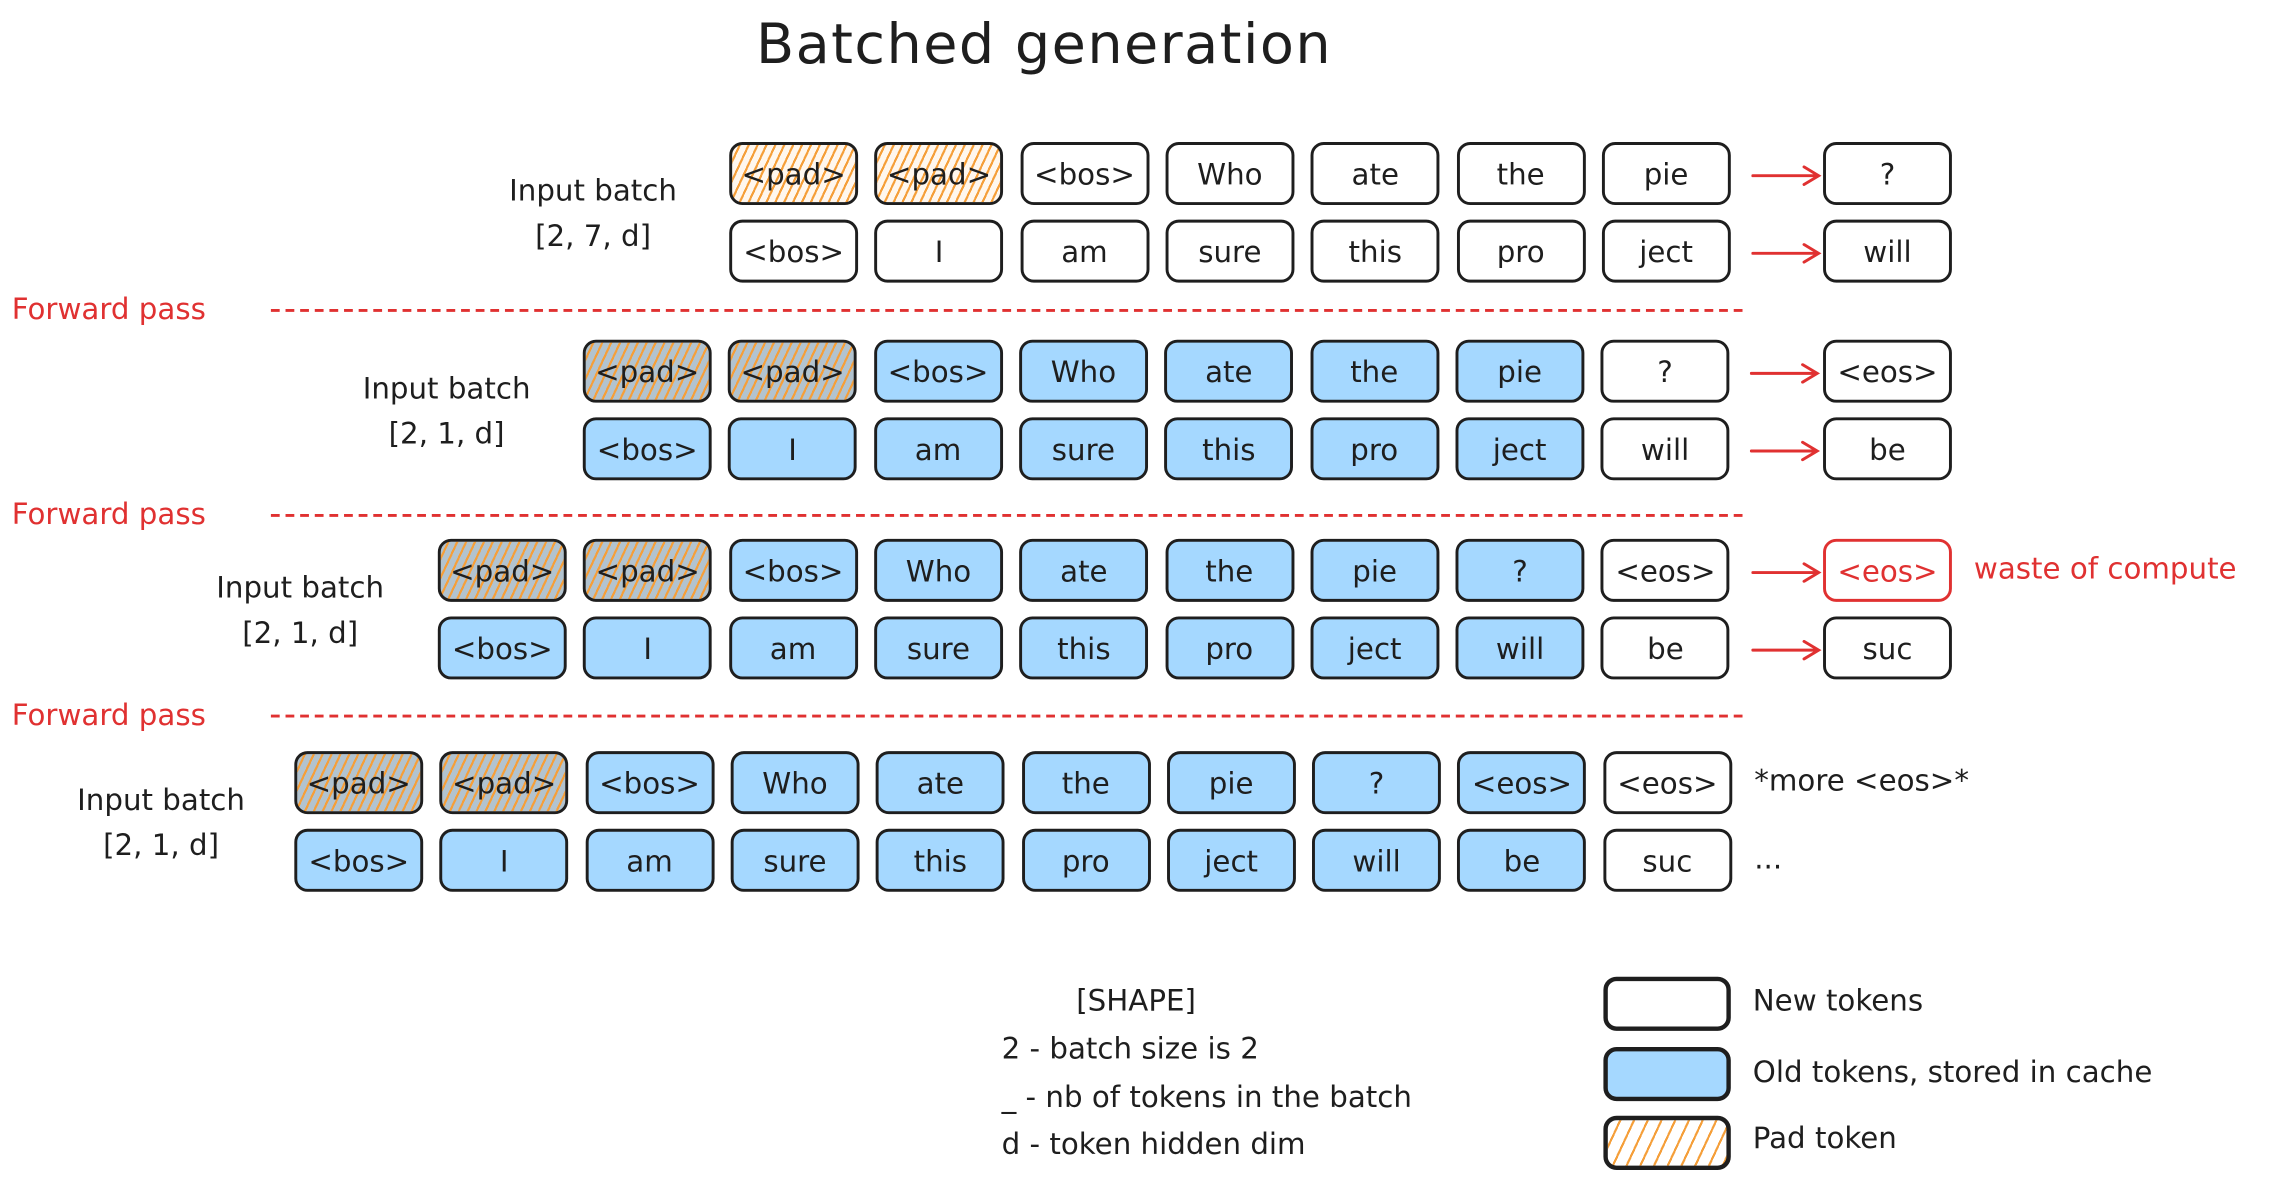 This screenshot has height=1183, width=2296. I want to click on legend-swatch-new, so click(1667, 1003).